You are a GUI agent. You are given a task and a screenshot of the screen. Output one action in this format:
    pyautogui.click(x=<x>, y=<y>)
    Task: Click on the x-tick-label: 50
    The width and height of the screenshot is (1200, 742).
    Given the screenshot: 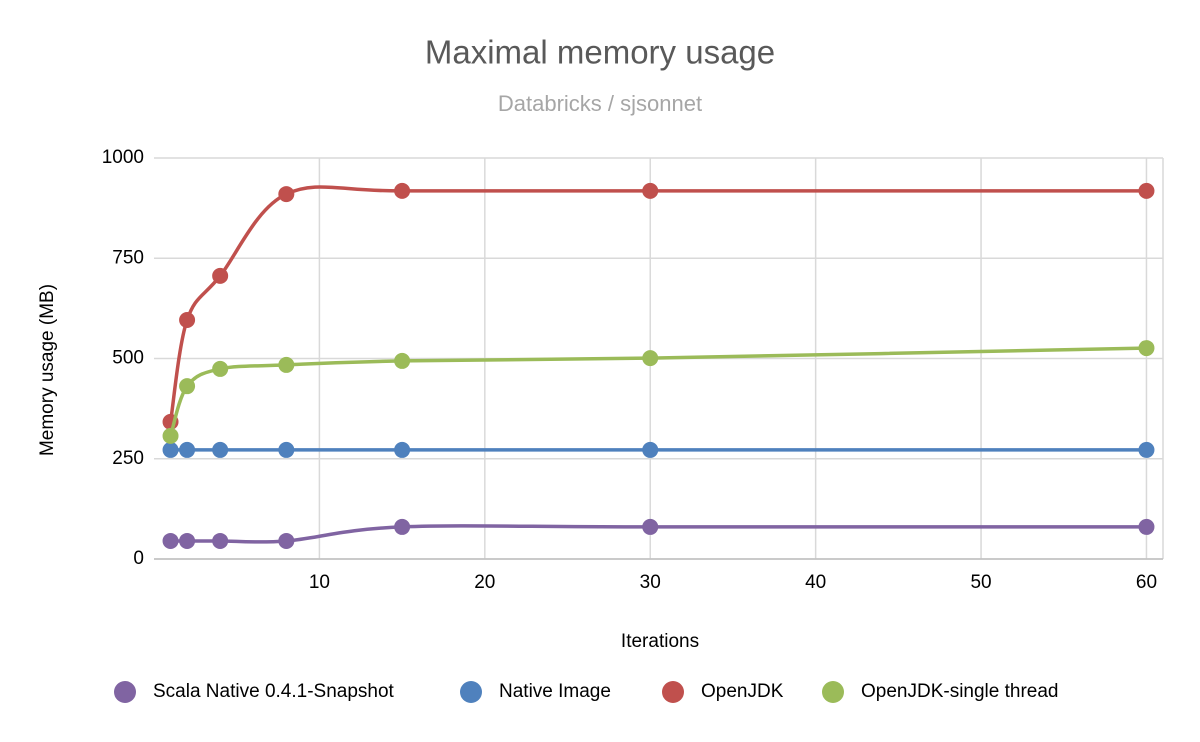 What is the action you would take?
    pyautogui.click(x=980, y=582)
    